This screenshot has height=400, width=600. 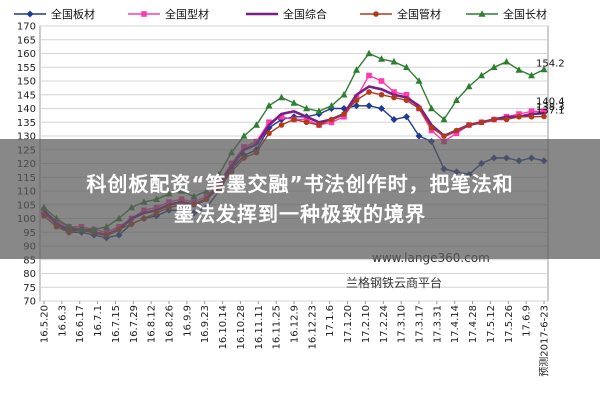 What do you see at coordinates (473, 324) in the screenshot?
I see `x-tick-label: 17.4.28` at bounding box center [473, 324].